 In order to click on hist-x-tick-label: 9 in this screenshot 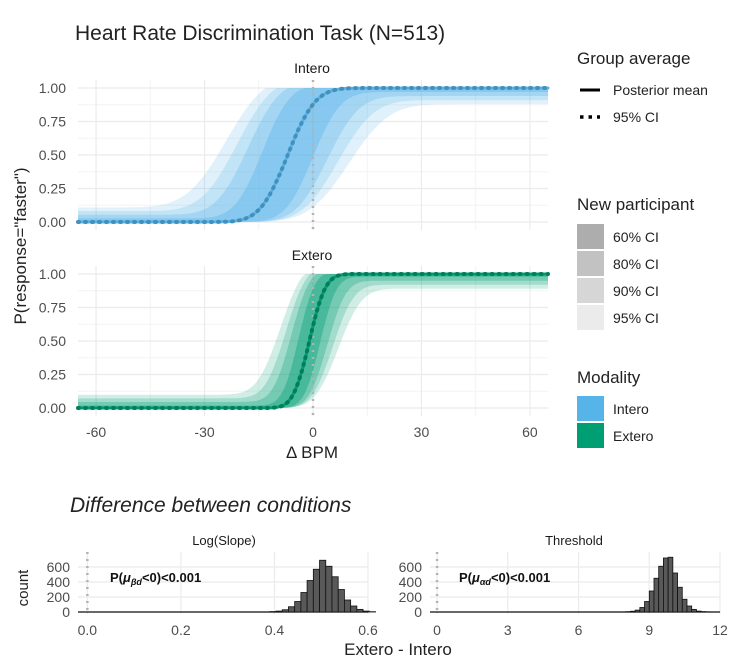, I will do `click(649, 630)`.